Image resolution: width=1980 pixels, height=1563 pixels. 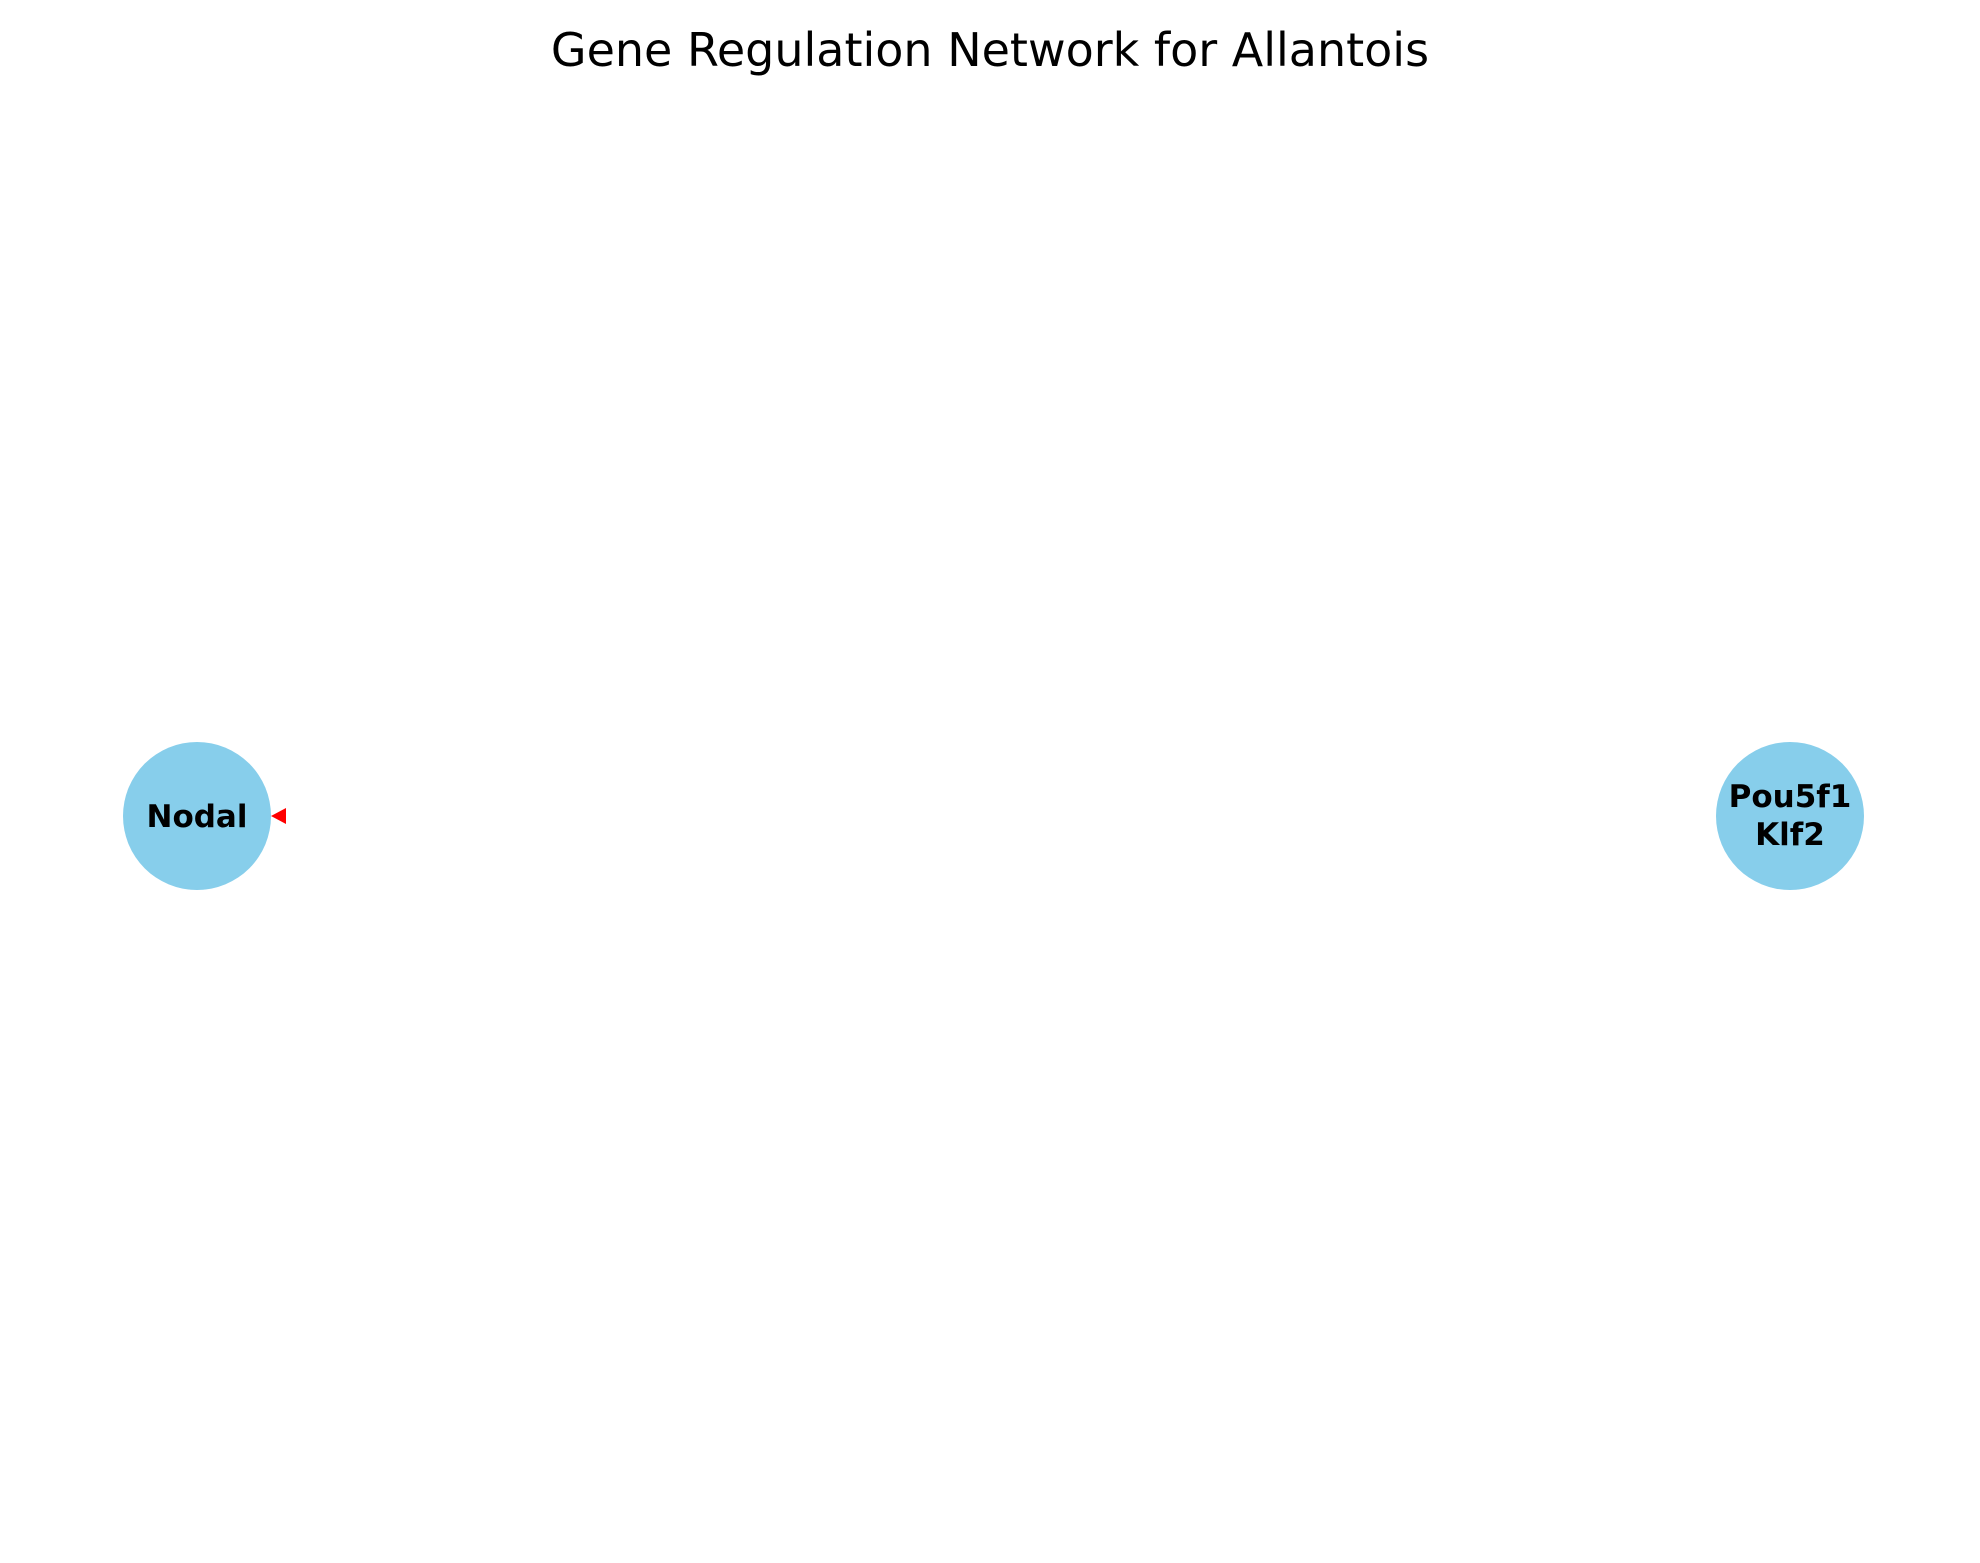 I want to click on node-circle-pou5f1-klf2, so click(x=1790, y=816).